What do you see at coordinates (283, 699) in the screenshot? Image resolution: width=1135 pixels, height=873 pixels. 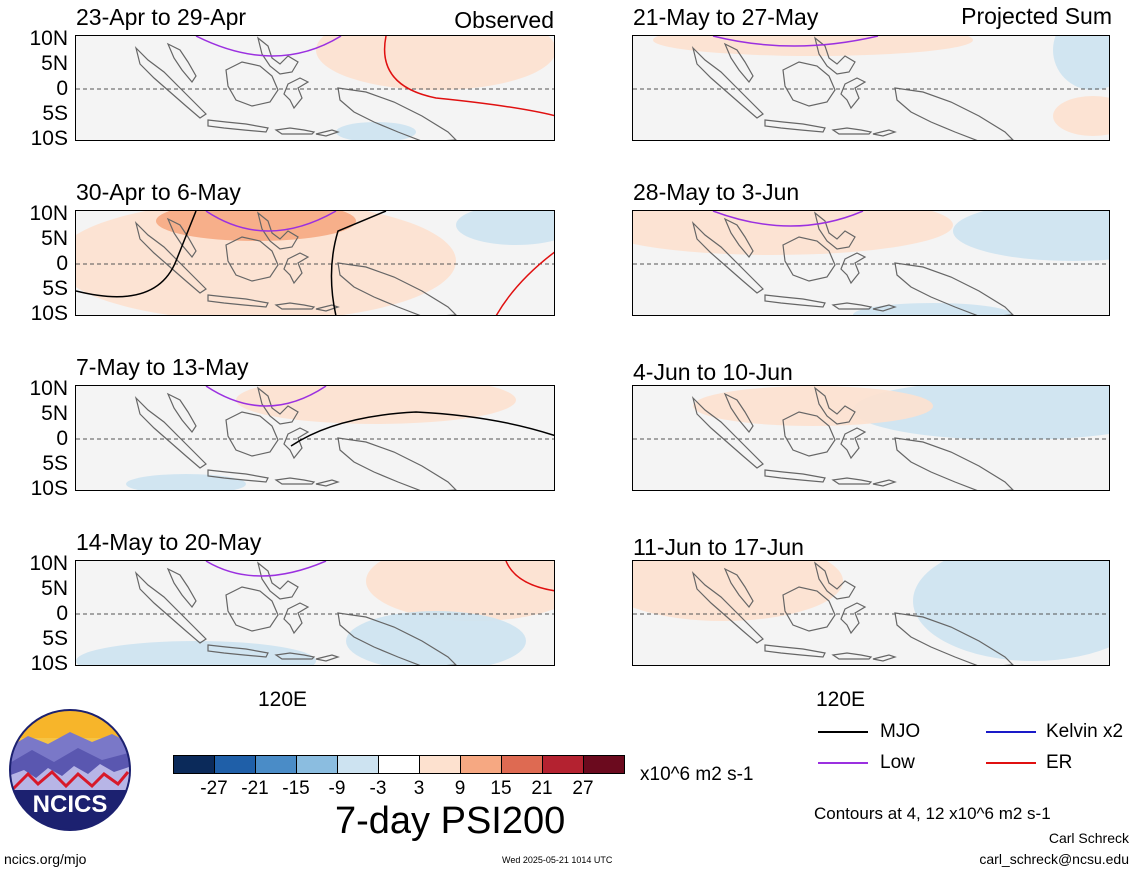 I see `lon-label-left: 120E` at bounding box center [283, 699].